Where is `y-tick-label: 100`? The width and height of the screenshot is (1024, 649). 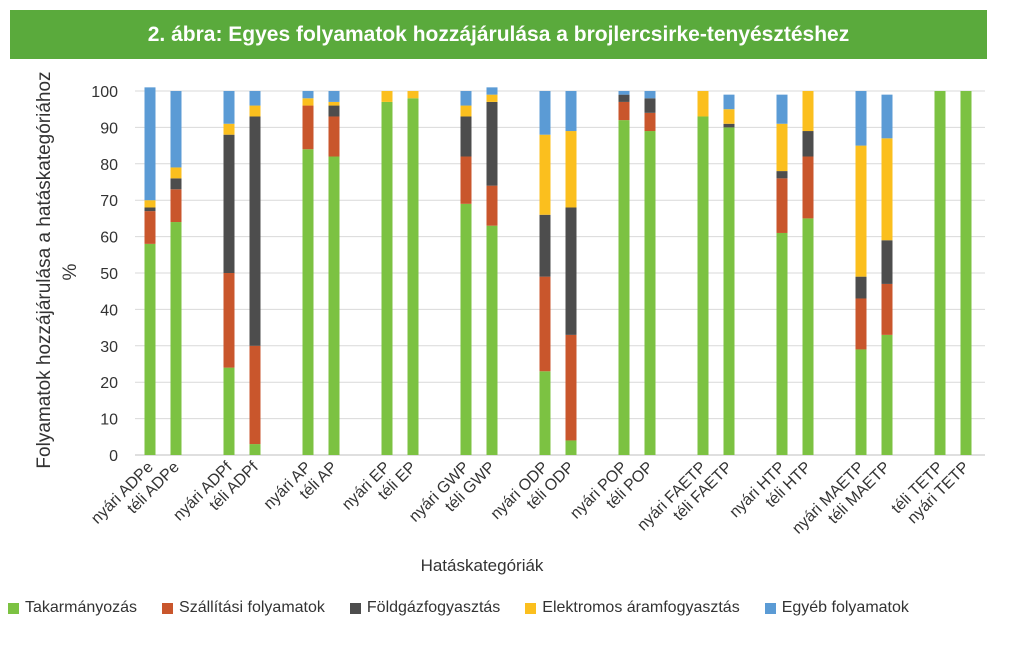 y-tick-label: 100 is located at coordinates (104, 92).